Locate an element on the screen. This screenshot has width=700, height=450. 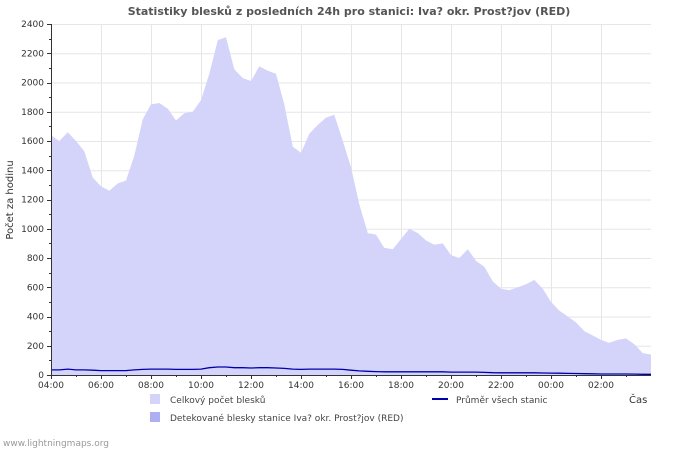
x-tick-label: 08:00 is located at coordinates (151, 386).